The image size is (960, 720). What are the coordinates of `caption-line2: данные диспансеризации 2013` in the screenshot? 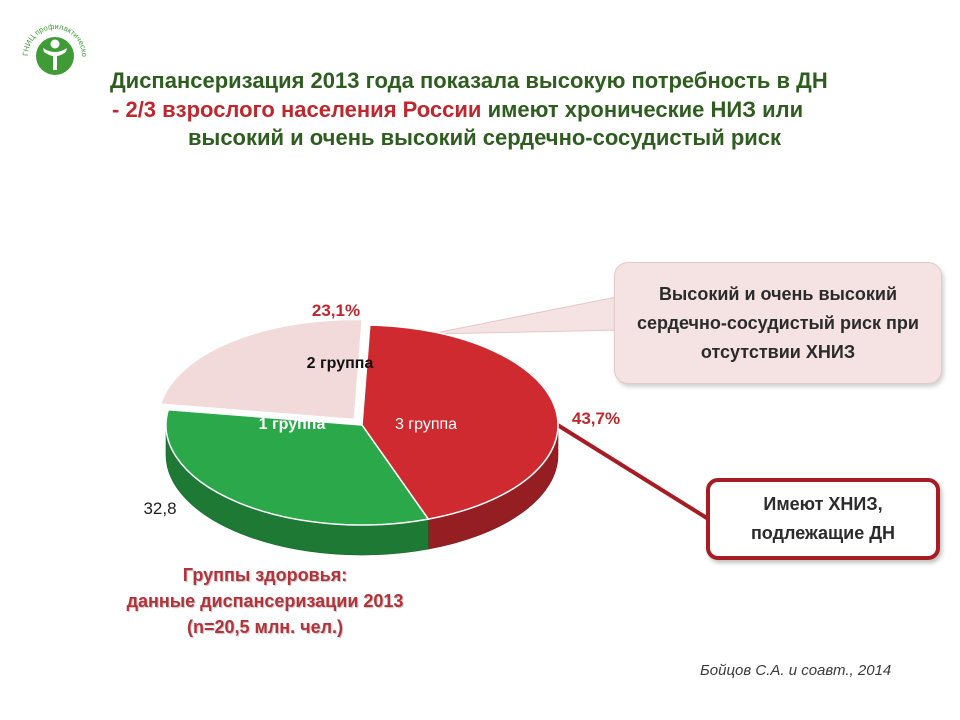 It's located at (265, 601).